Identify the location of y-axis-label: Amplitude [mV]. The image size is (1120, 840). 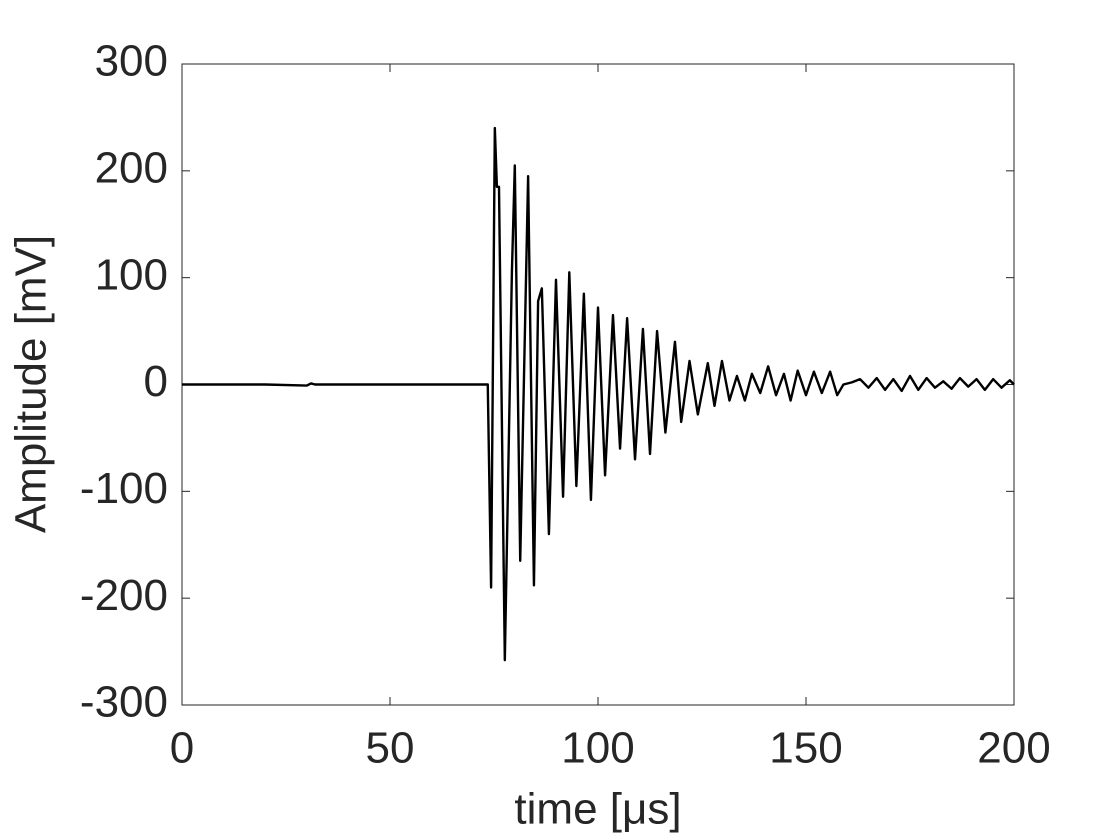
(31, 384).